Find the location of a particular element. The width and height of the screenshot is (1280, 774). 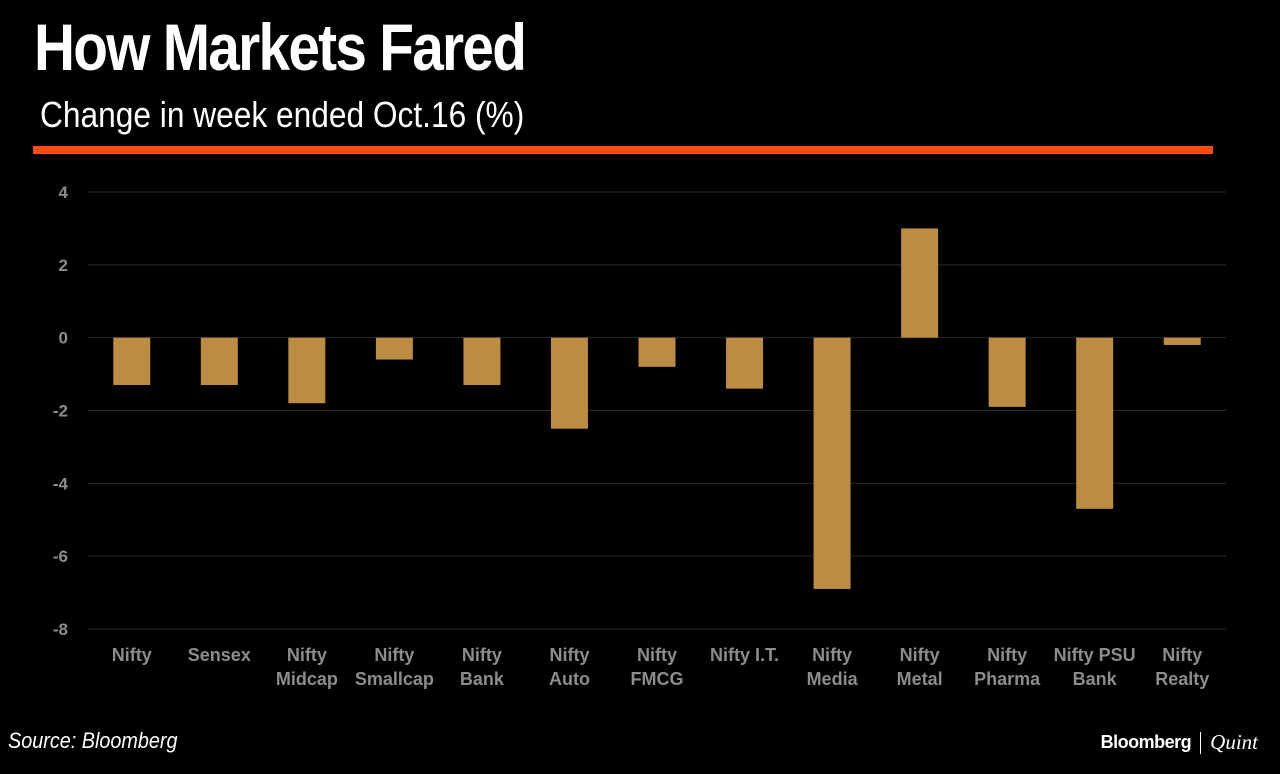

brand-divider is located at coordinates (1201, 742).